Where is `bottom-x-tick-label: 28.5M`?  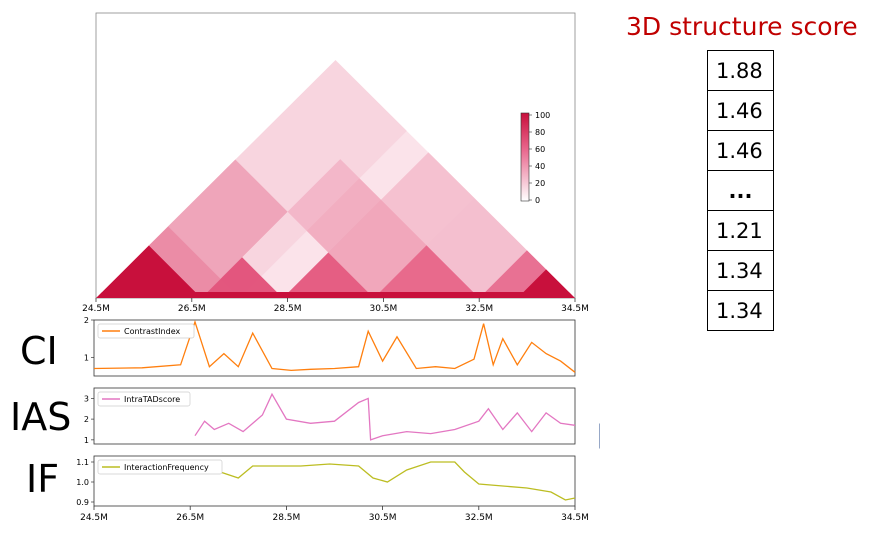 bottom-x-tick-label: 28.5M is located at coordinates (286, 518).